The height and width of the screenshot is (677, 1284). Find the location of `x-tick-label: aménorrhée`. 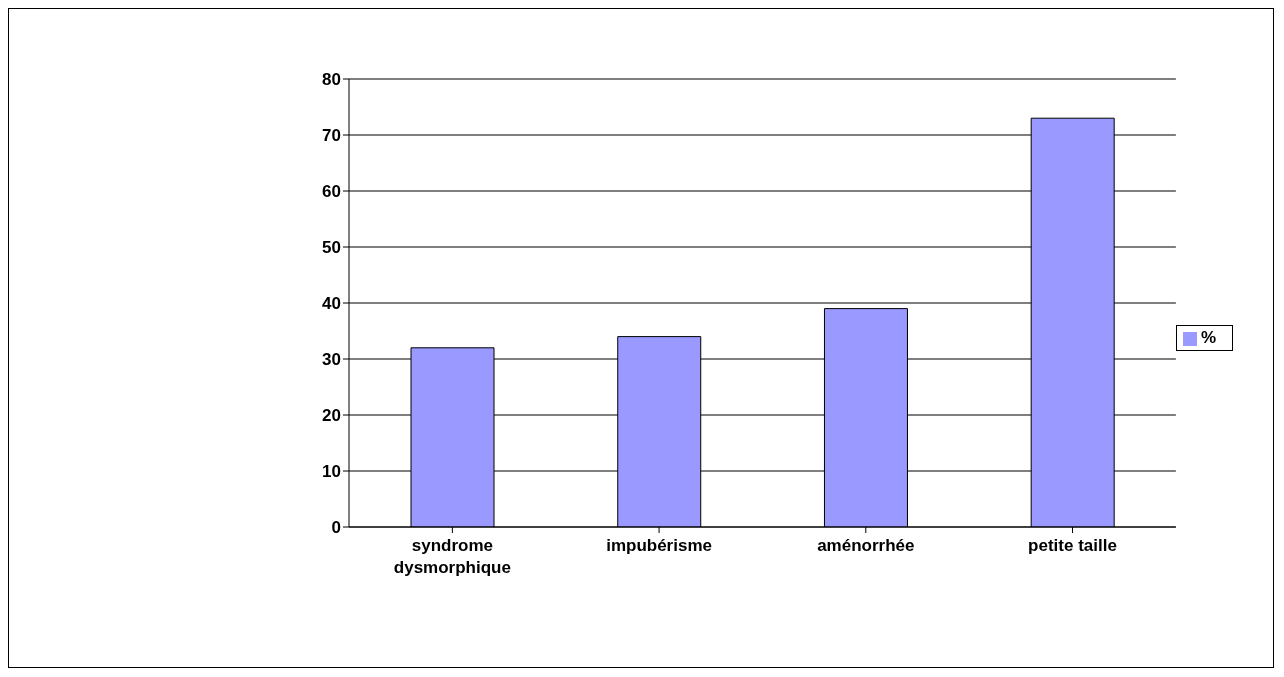

x-tick-label: aménorrhée is located at coordinates (866, 545).